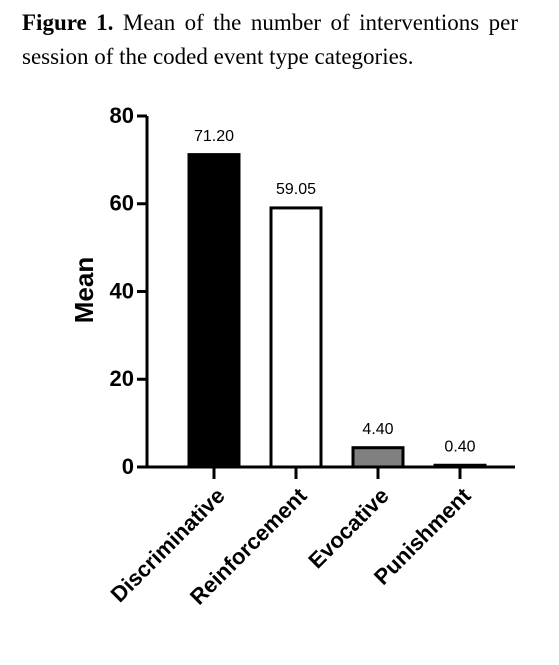  I want to click on value-label: 0.40, so click(459, 446).